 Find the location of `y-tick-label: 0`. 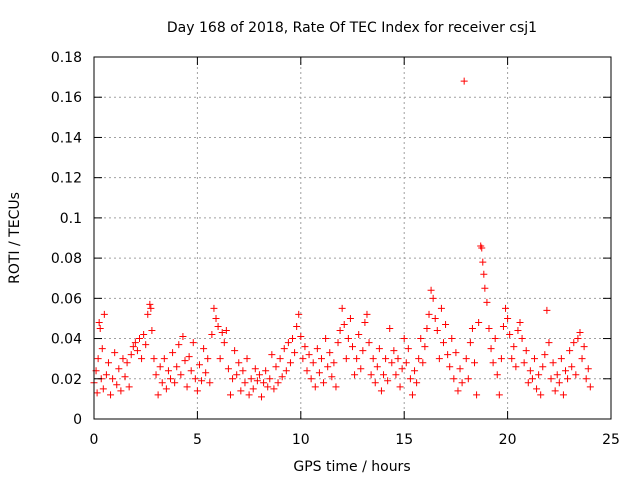

y-tick-label: 0 is located at coordinates (77, 420).